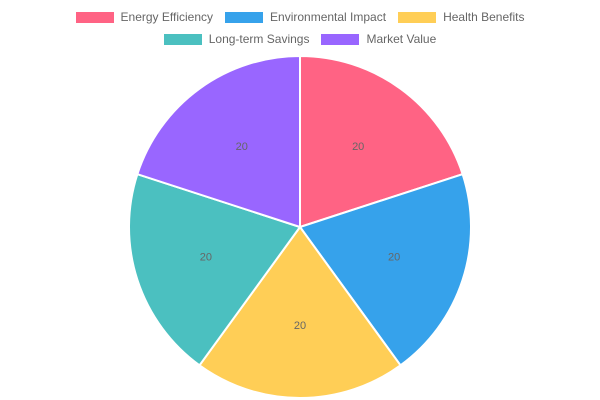  I want to click on pie-slice-long-term-savings, so click(215, 269).